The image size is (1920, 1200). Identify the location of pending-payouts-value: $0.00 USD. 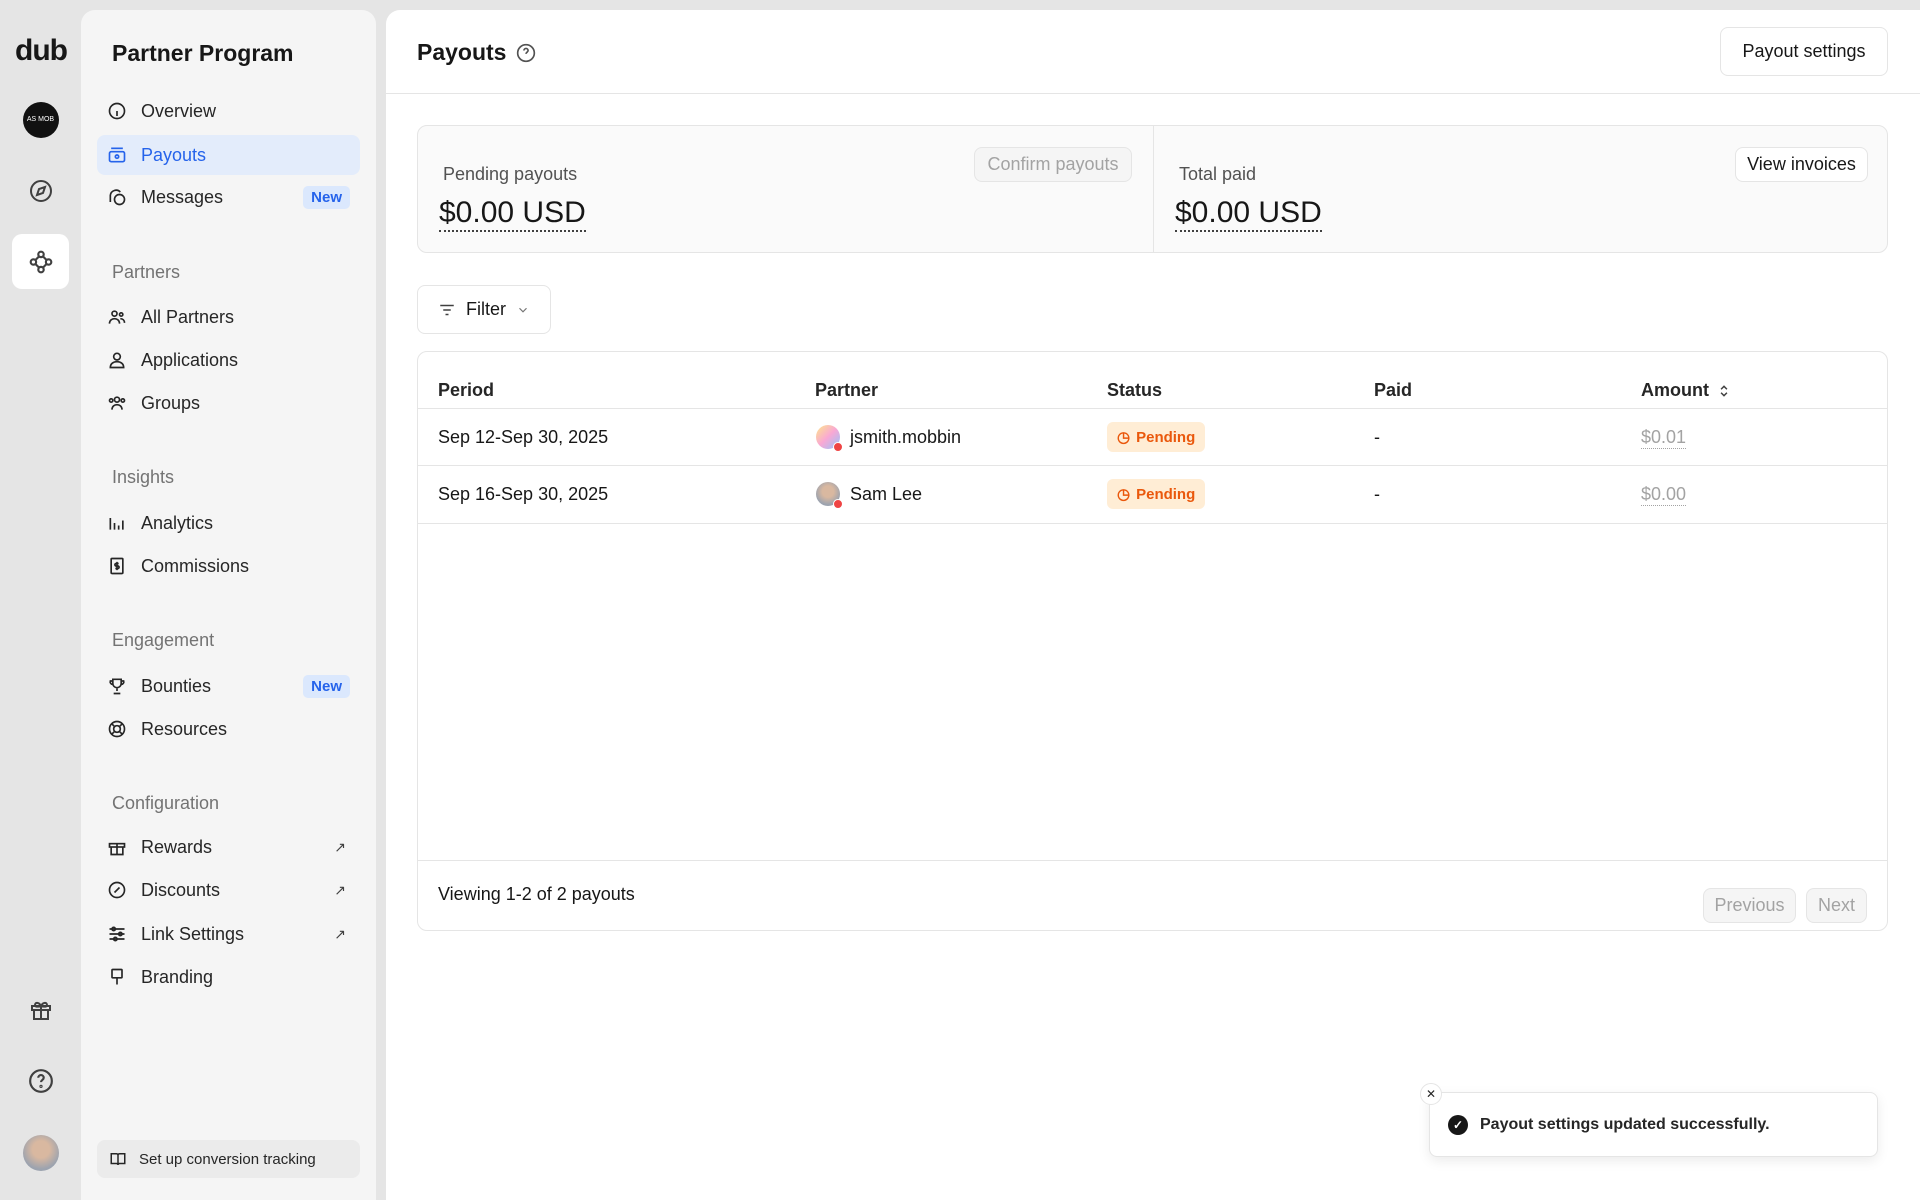
(512, 214).